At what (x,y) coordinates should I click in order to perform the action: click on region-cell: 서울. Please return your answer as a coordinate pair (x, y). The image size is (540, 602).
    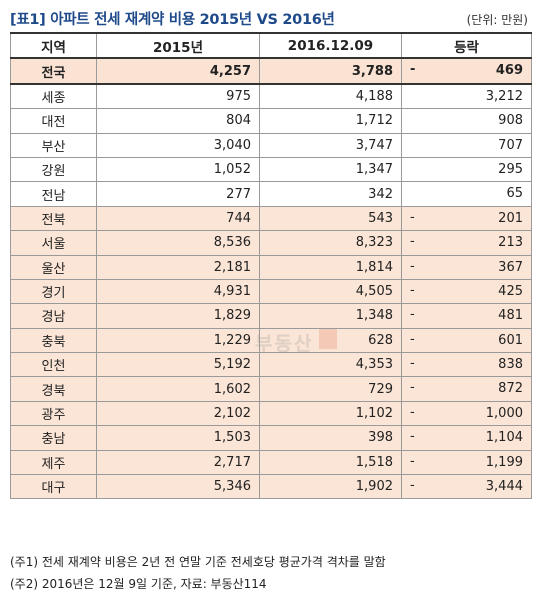
    Looking at the image, I should click on (53, 243).